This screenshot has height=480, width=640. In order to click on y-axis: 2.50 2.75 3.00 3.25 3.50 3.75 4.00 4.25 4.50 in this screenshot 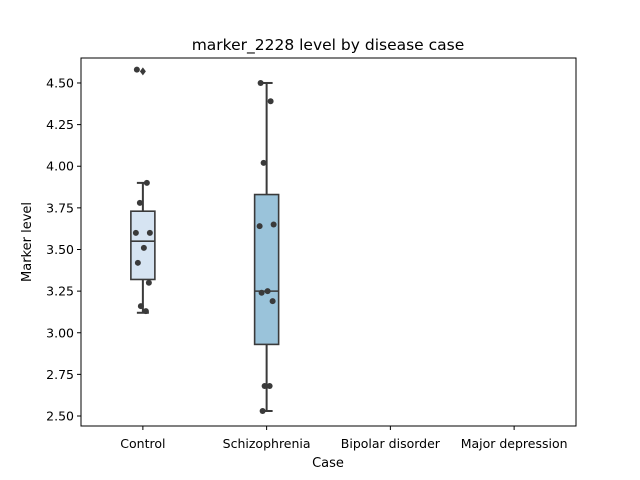, I will do `click(63, 249)`.